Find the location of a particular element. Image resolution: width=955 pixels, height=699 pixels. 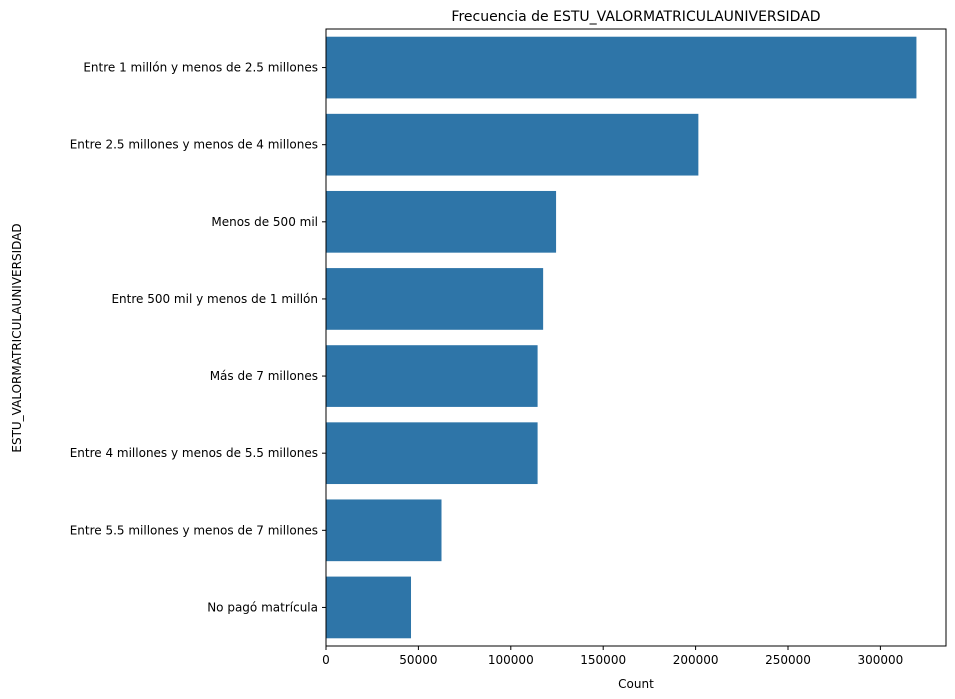

x-tick-label: 100000 is located at coordinates (511, 660).